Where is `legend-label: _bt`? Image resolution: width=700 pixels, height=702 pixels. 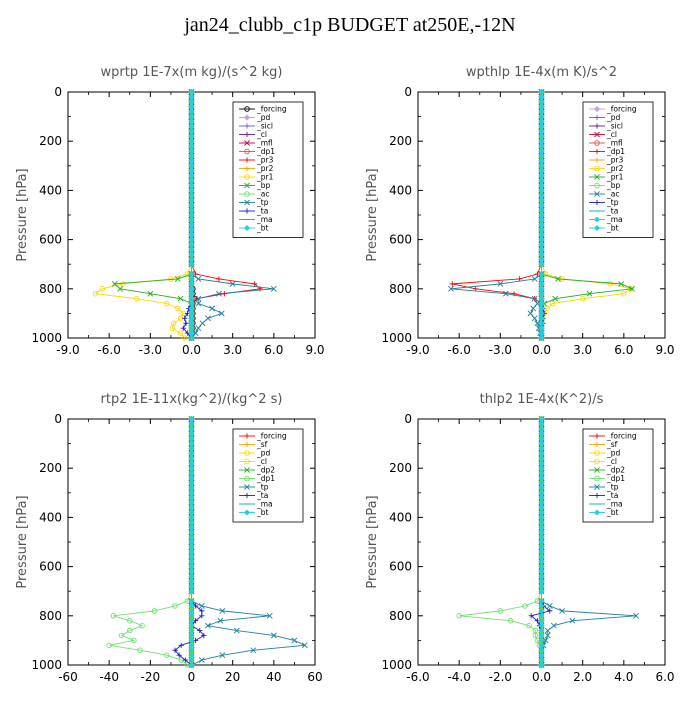 legend-label: _bt is located at coordinates (612, 228).